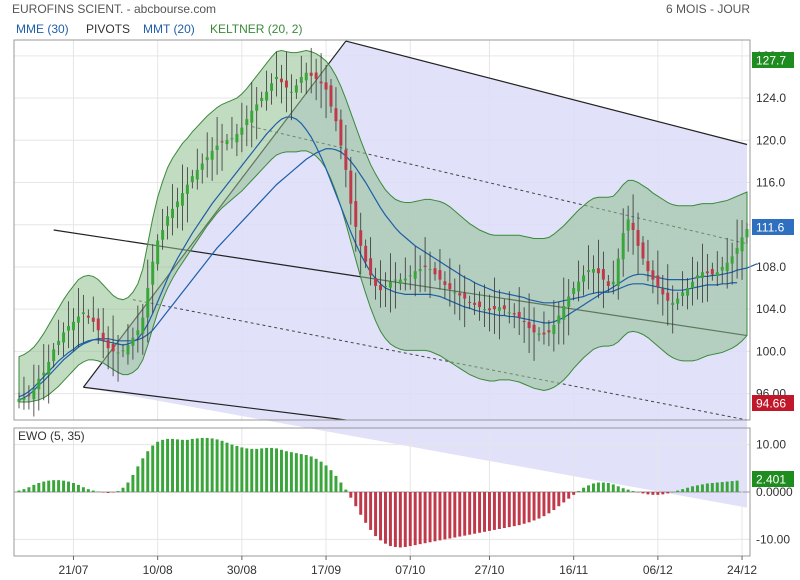 Image resolution: width=800 pixels, height=580 pixels. What do you see at coordinates (108, 29) in the screenshot?
I see `legend-pivots: PIVOTS` at bounding box center [108, 29].